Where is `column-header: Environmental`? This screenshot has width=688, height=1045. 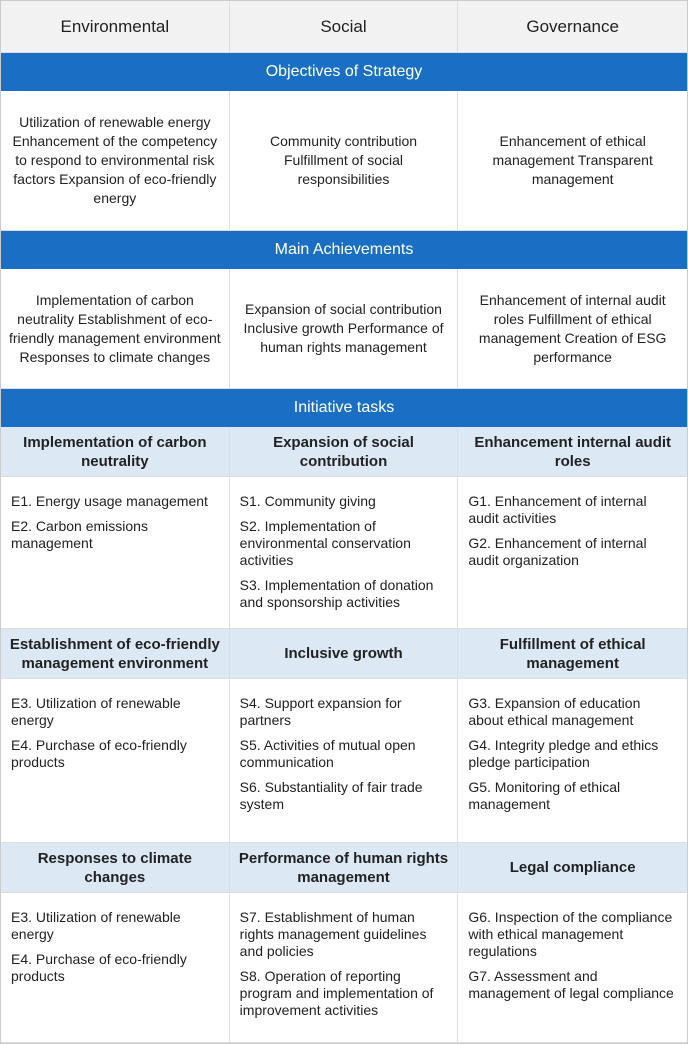 column-header: Environmental is located at coordinates (115, 27).